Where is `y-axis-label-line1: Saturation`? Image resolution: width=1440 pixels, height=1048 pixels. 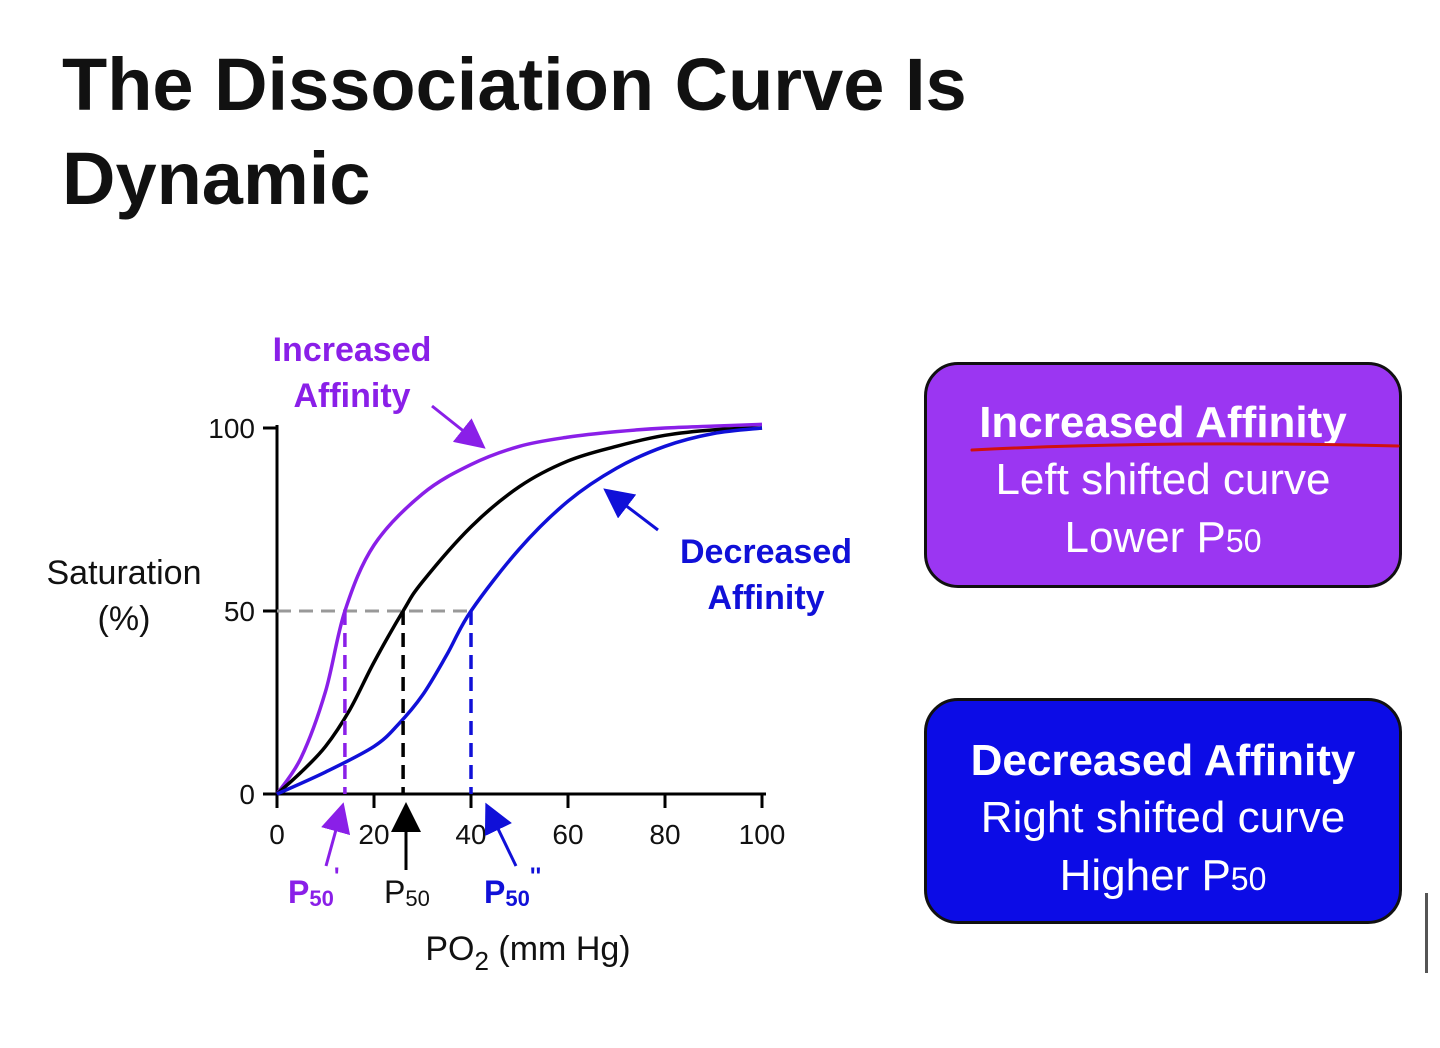 y-axis-label-line1: Saturation is located at coordinates (124, 573).